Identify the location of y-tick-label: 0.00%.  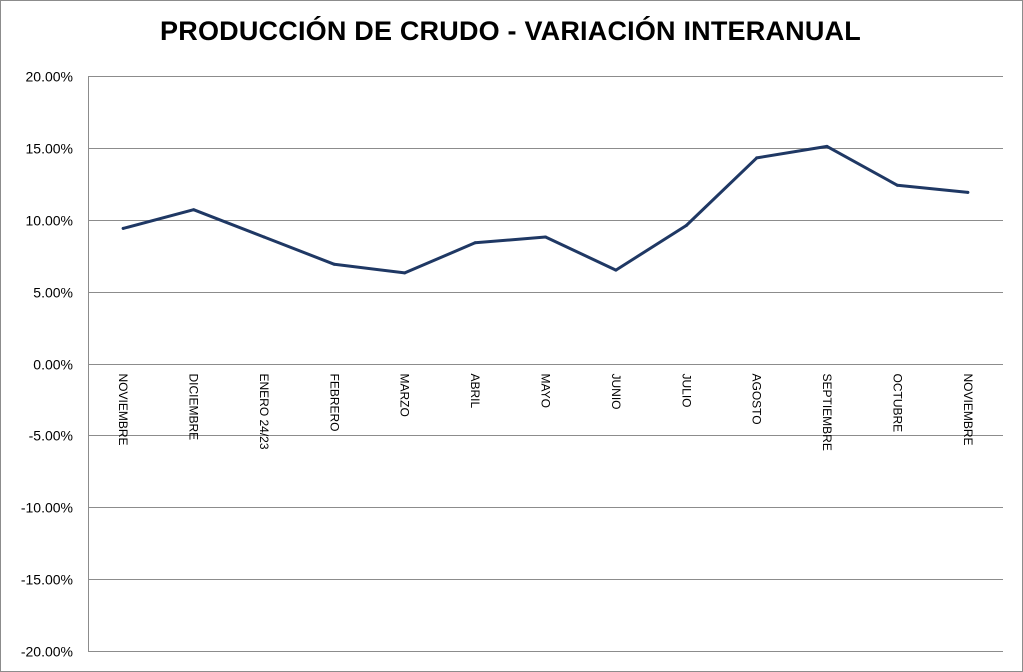
(53, 365).